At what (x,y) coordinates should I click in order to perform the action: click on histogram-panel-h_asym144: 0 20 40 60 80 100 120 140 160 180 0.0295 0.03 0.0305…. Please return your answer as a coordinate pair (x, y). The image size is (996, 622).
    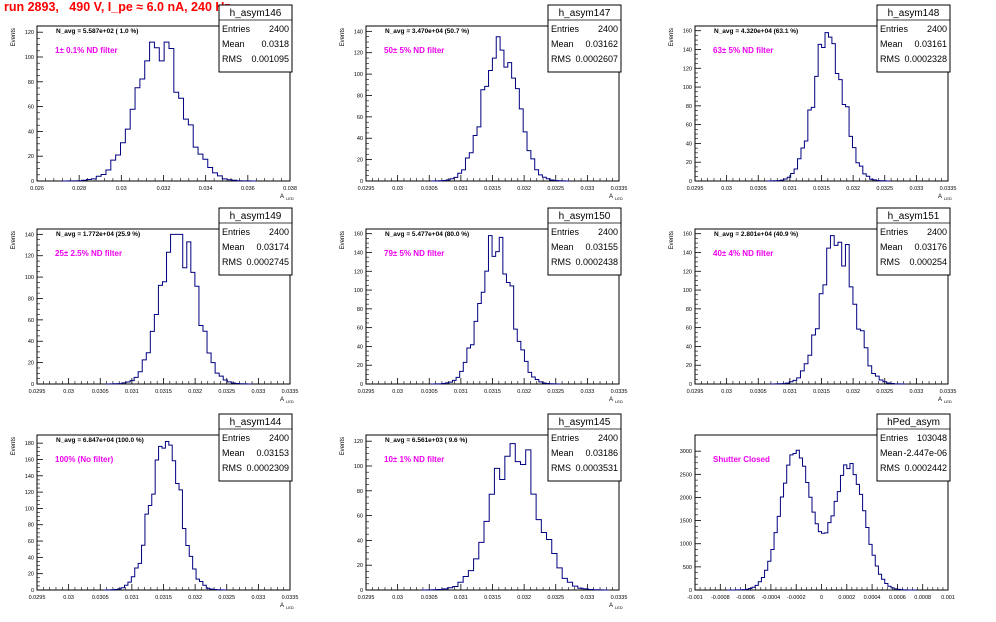
    Looking at the image, I should click on (154, 511).